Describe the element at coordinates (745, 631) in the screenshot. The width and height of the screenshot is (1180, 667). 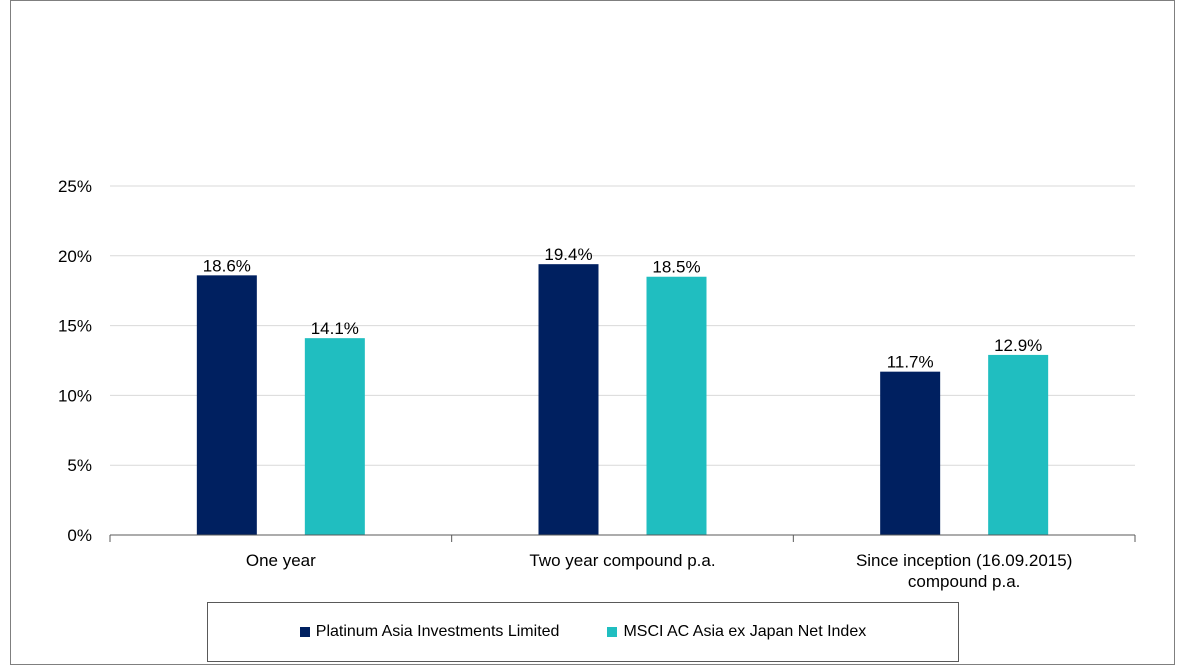
I see `legend-label-series-1: MSCI AC Asia ex Japan Net Index` at that location.